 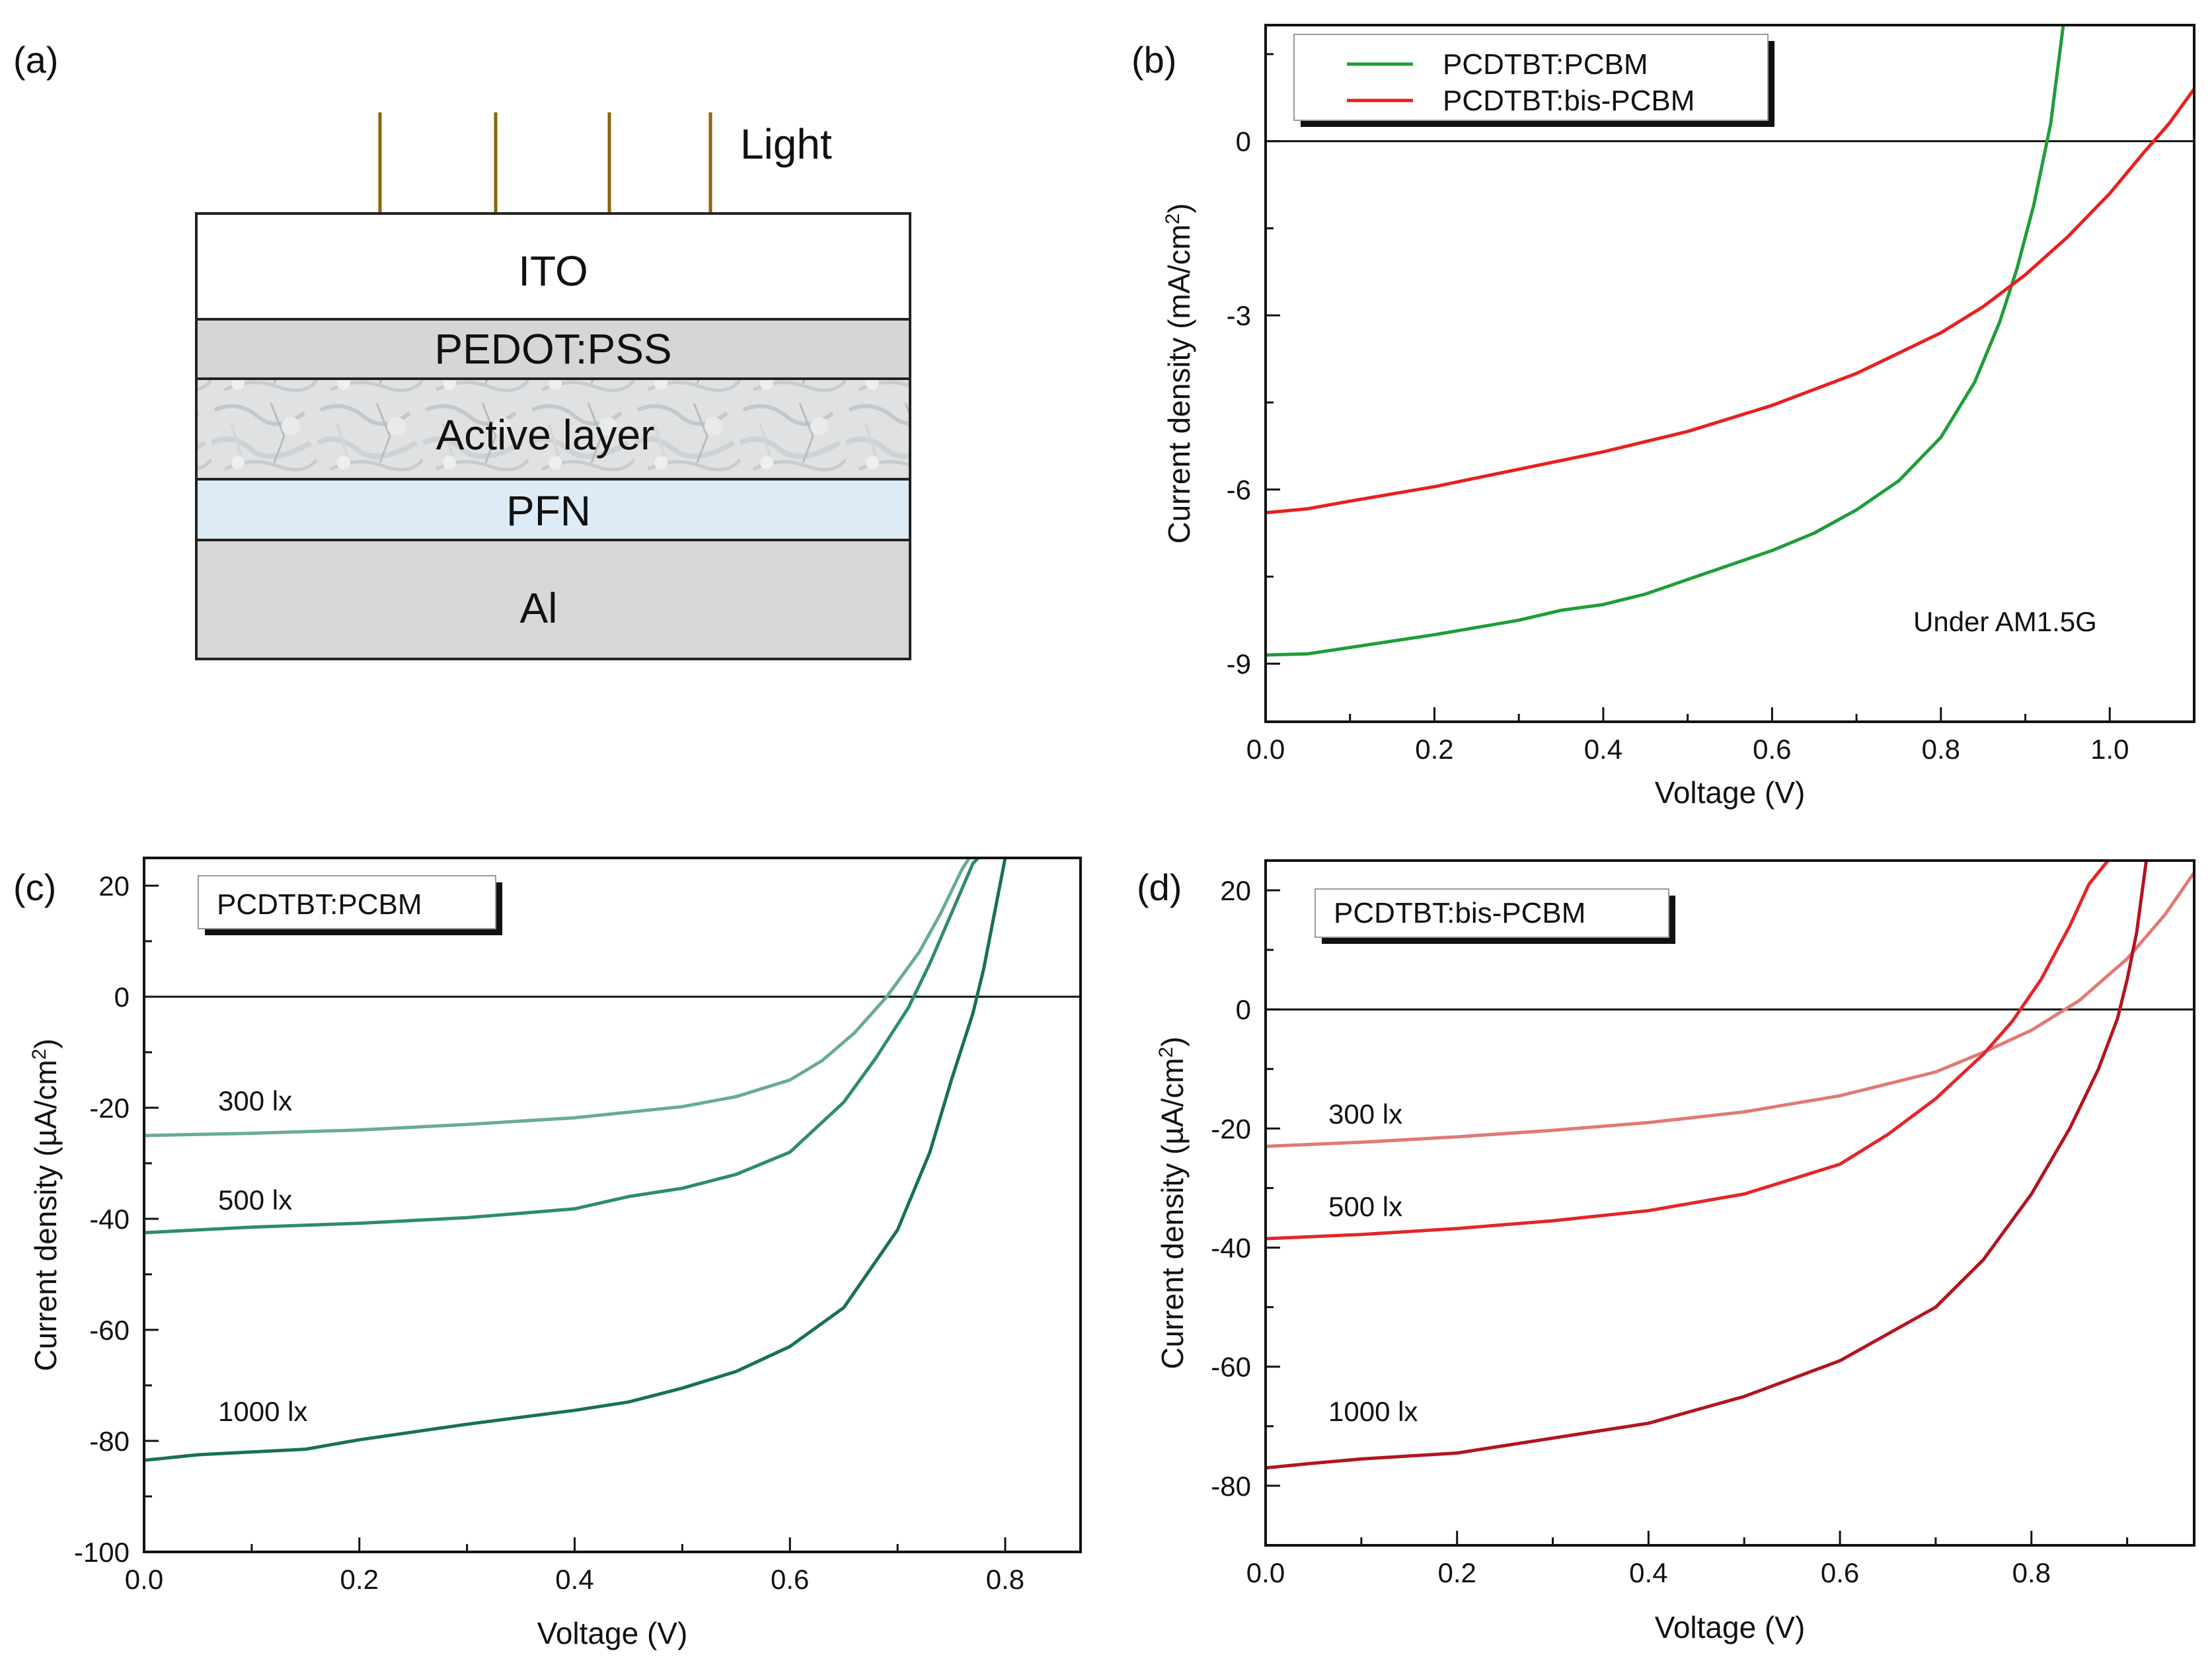 I want to click on layer-ito-label: ITO, so click(x=553, y=271).